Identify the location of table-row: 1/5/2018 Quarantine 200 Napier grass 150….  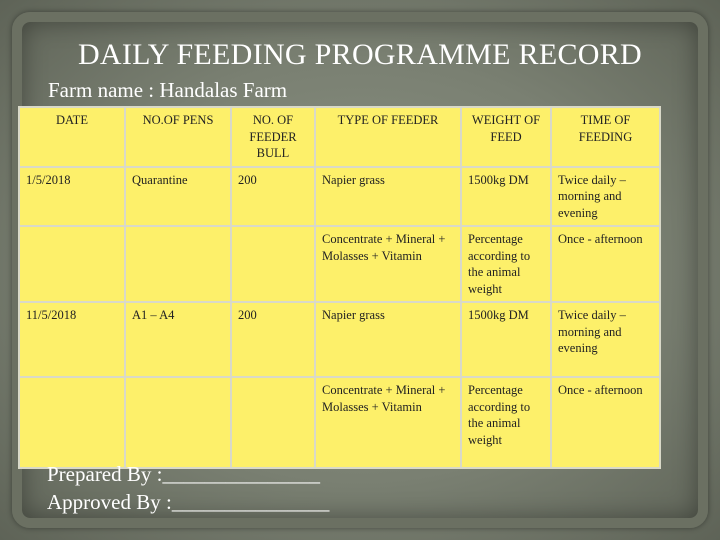
(339, 196).